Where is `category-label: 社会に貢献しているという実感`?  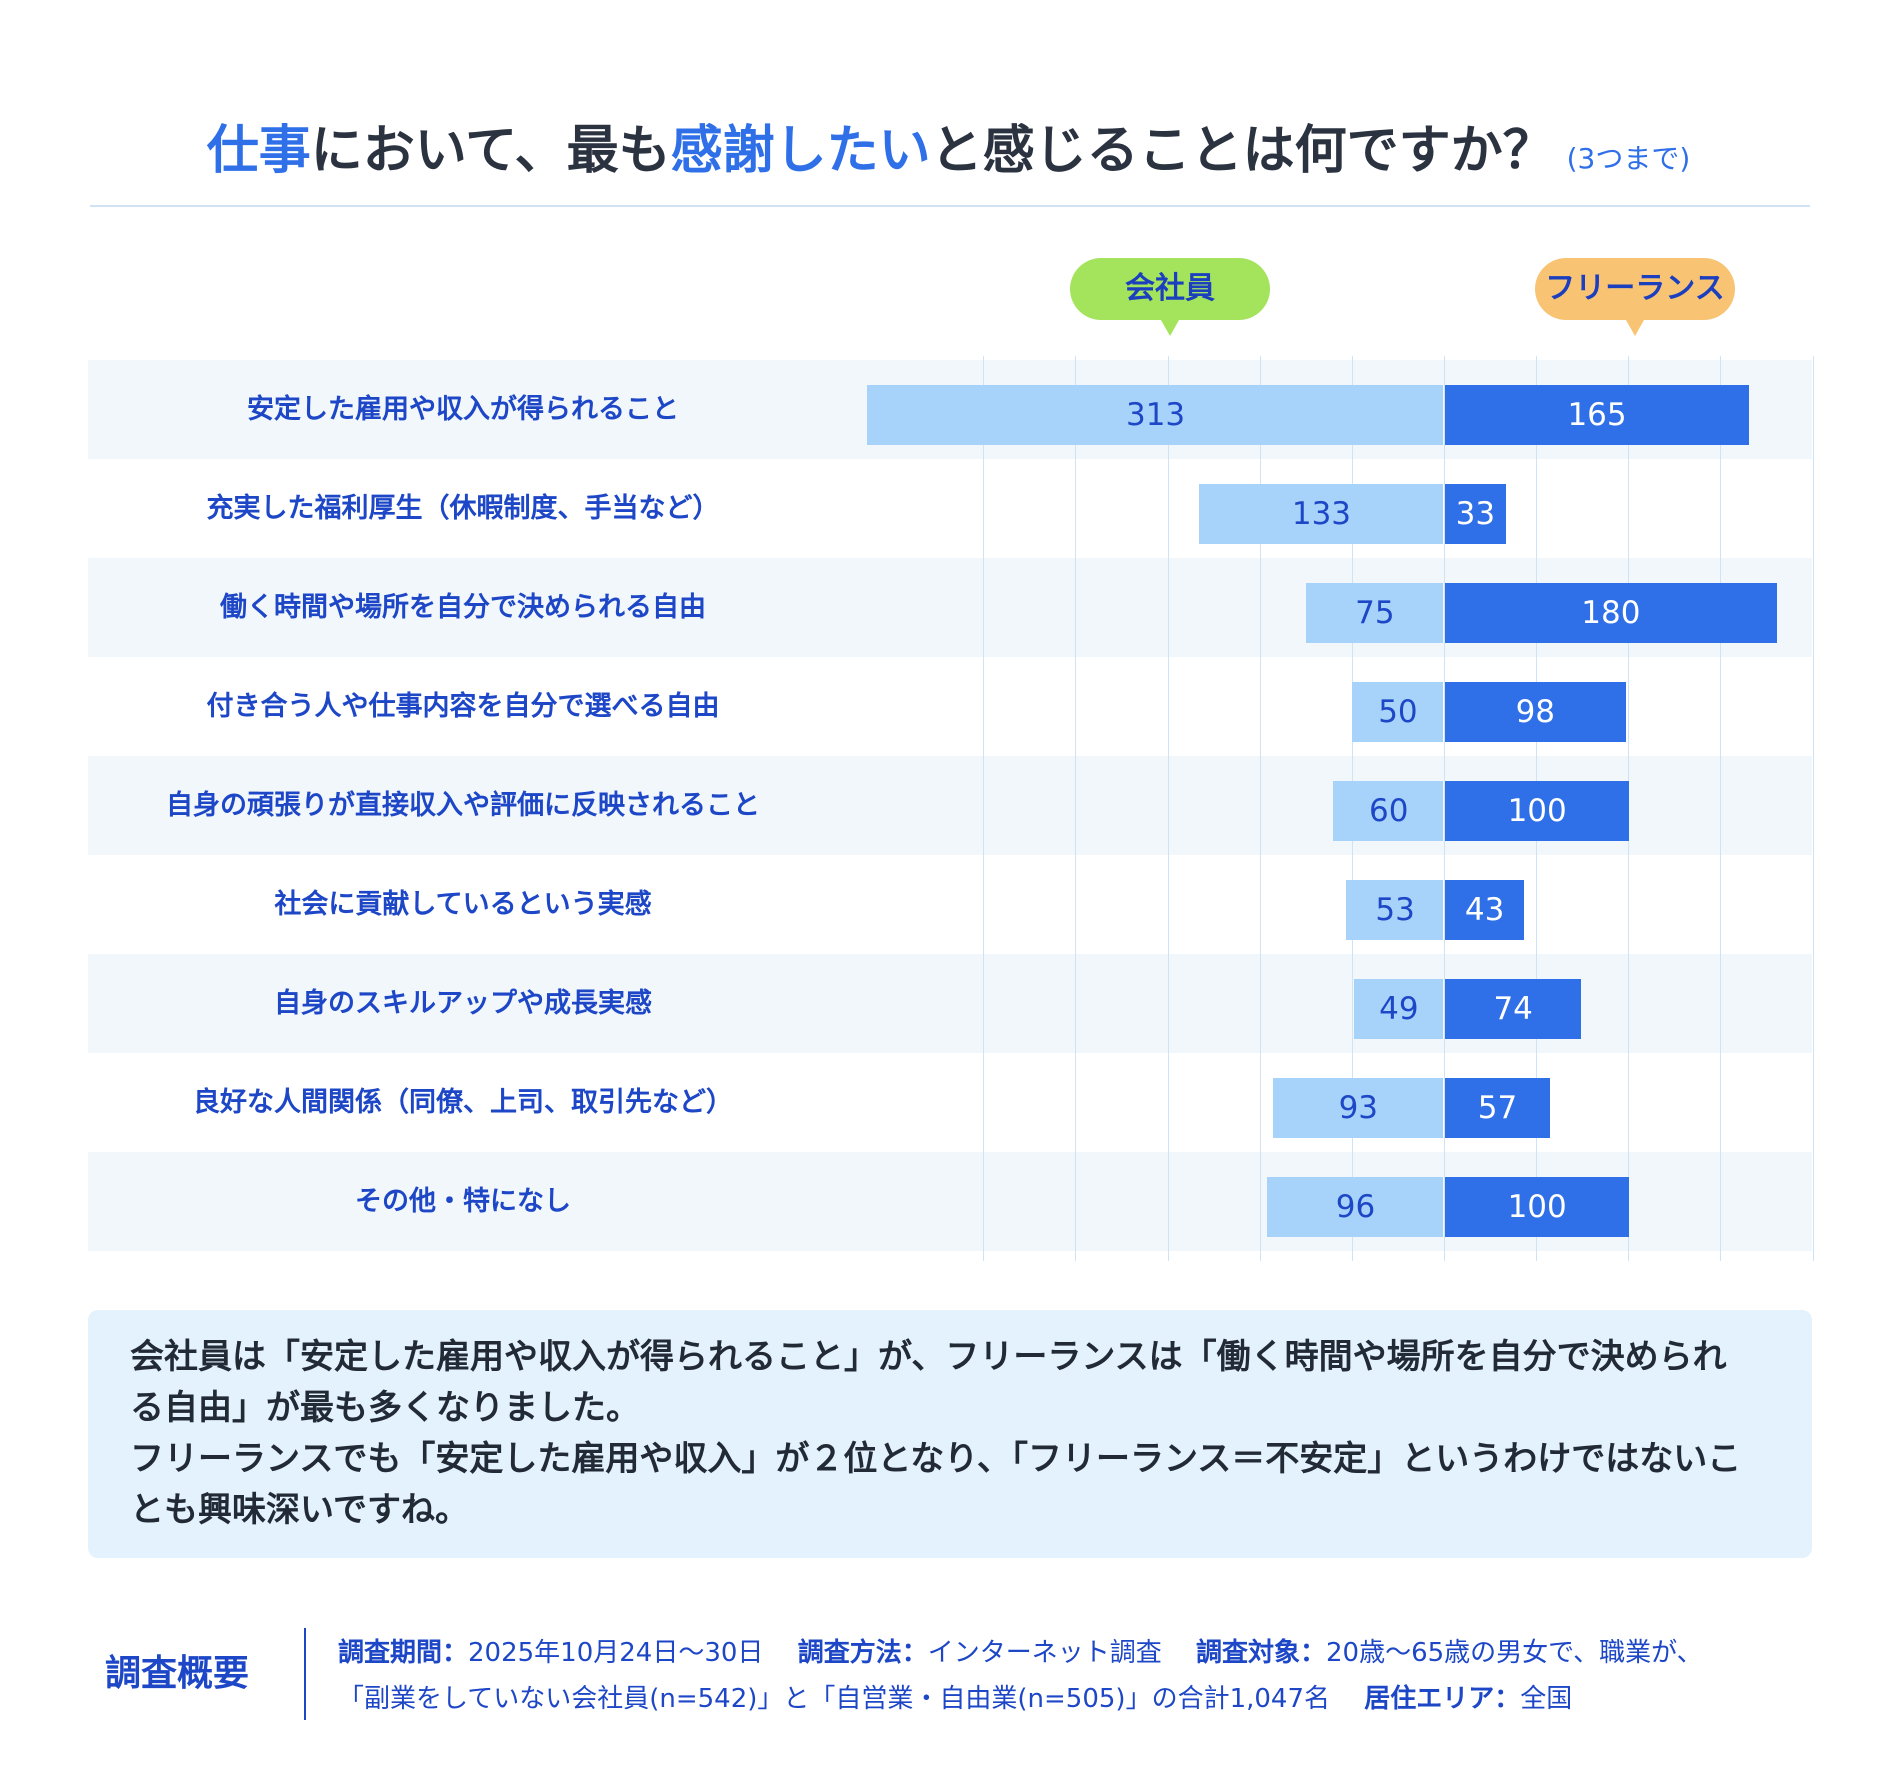 category-label: 社会に貢献しているという実感 is located at coordinates (463, 904).